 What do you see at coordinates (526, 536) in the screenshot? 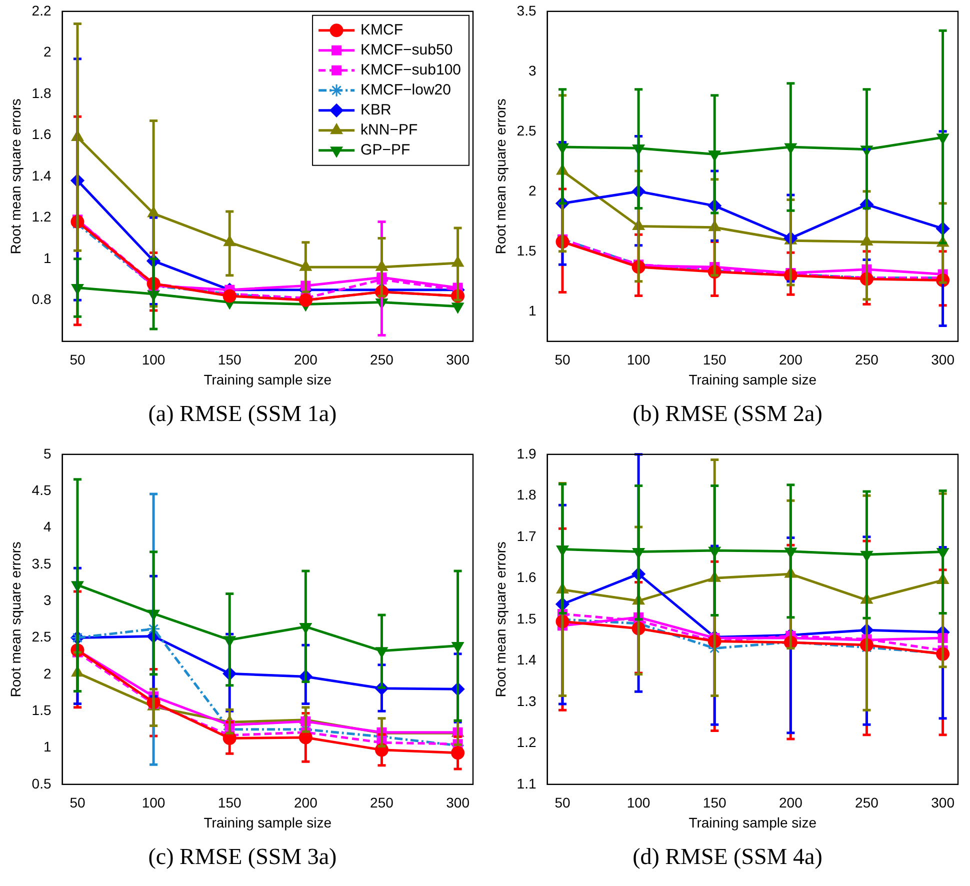
I see `y-tick-label: 1.7` at bounding box center [526, 536].